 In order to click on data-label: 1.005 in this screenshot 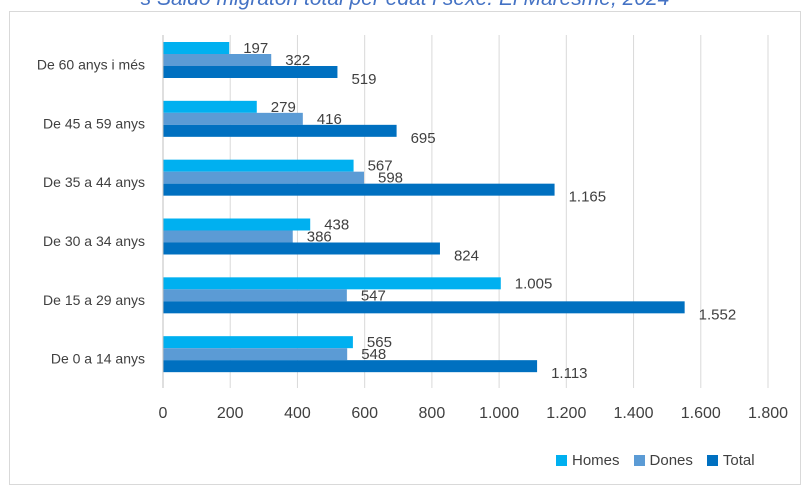, I will do `click(534, 283)`.